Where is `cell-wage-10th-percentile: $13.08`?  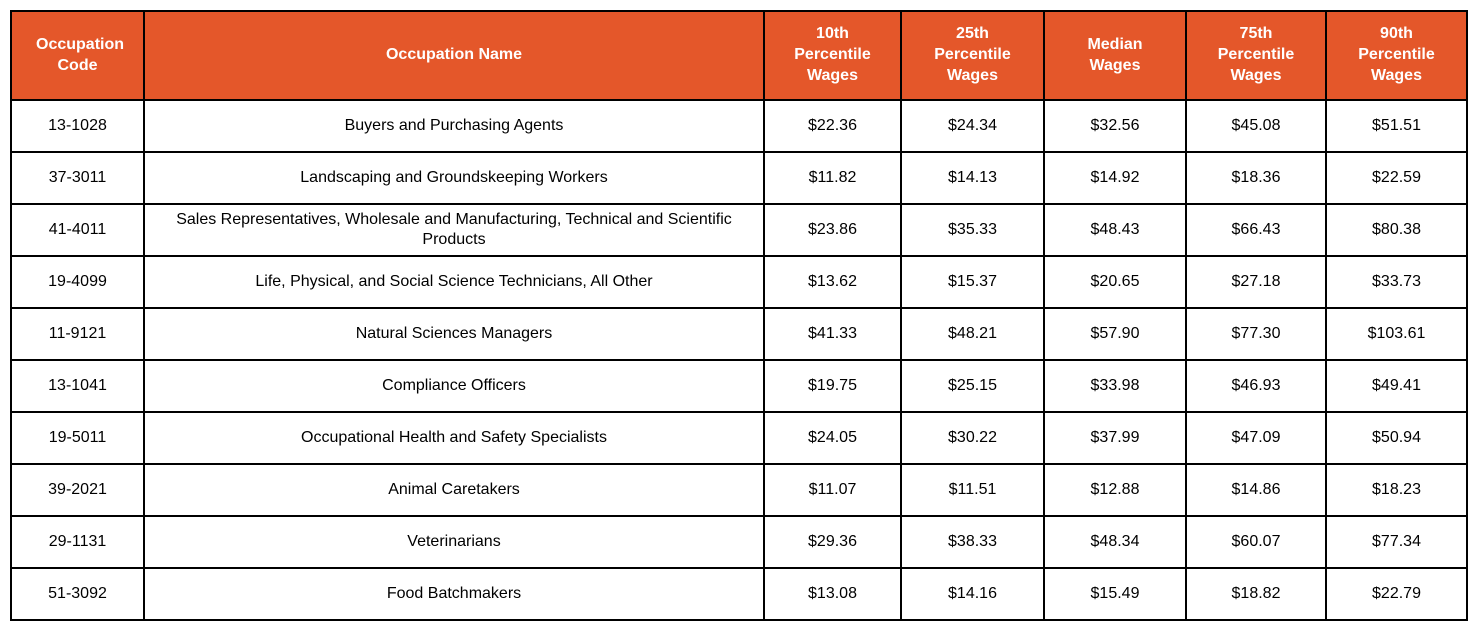
cell-wage-10th-percentile: $13.08 is located at coordinates (832, 594).